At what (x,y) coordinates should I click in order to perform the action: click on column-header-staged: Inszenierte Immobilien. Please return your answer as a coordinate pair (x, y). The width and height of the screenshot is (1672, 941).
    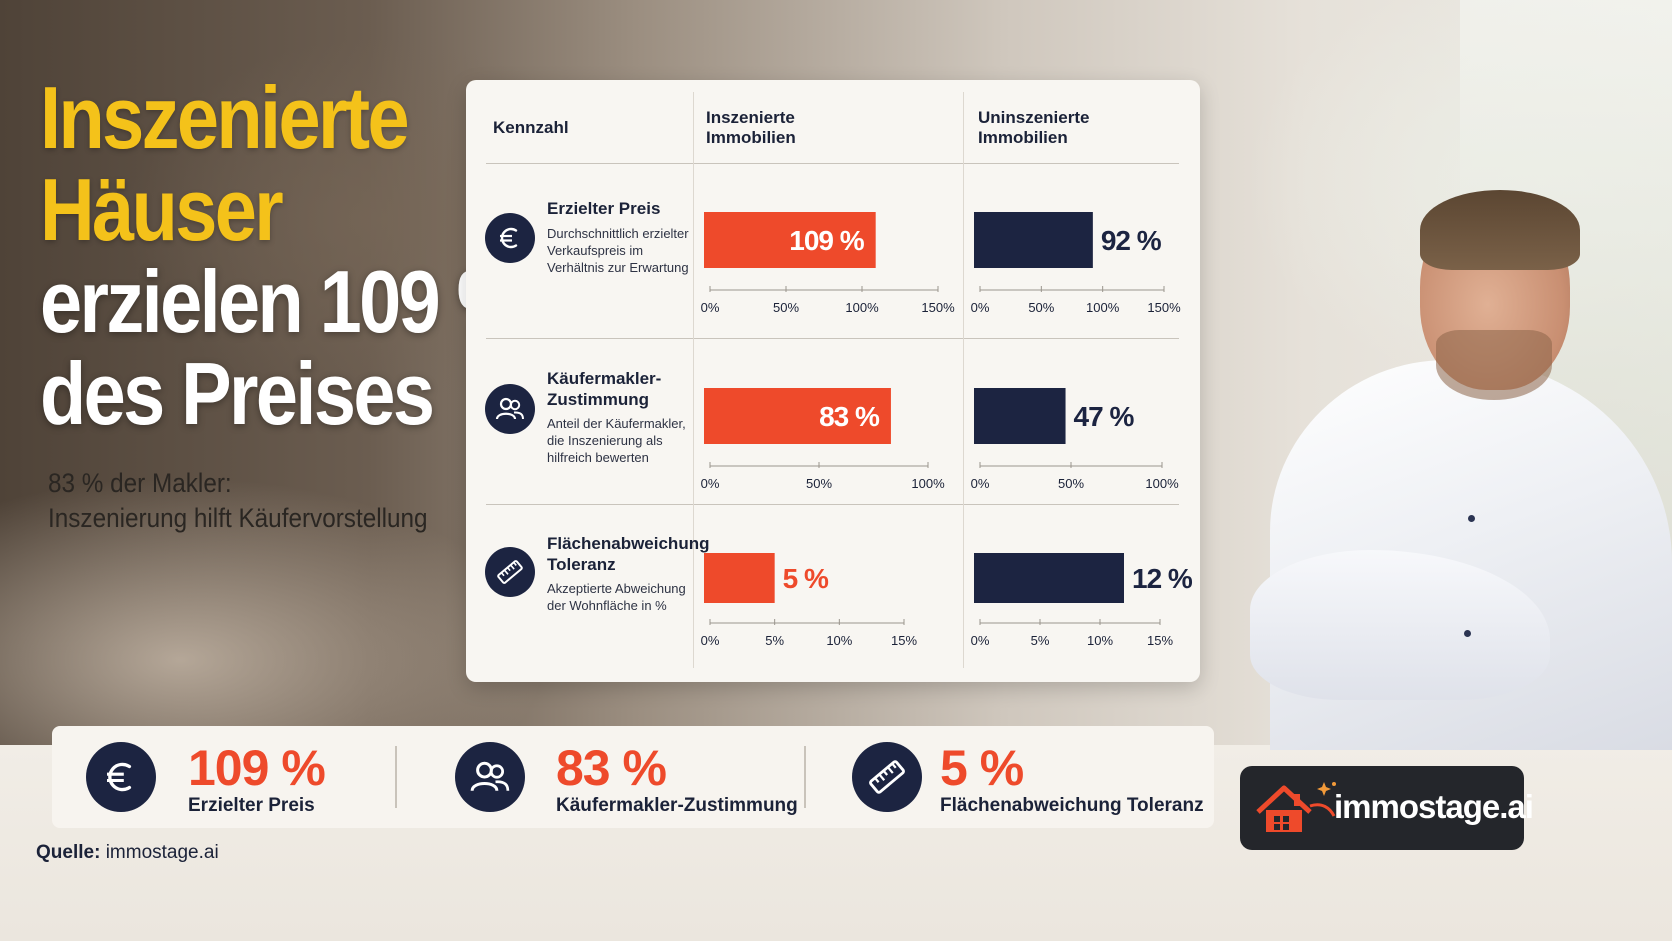
    Looking at the image, I should click on (751, 128).